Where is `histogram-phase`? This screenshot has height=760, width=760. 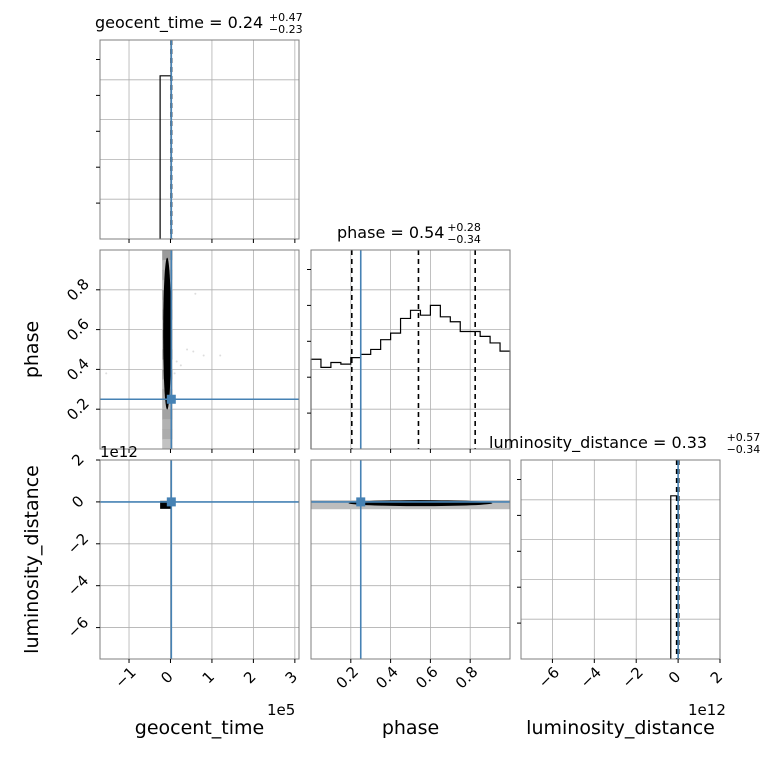 histogram-phase is located at coordinates (410, 376).